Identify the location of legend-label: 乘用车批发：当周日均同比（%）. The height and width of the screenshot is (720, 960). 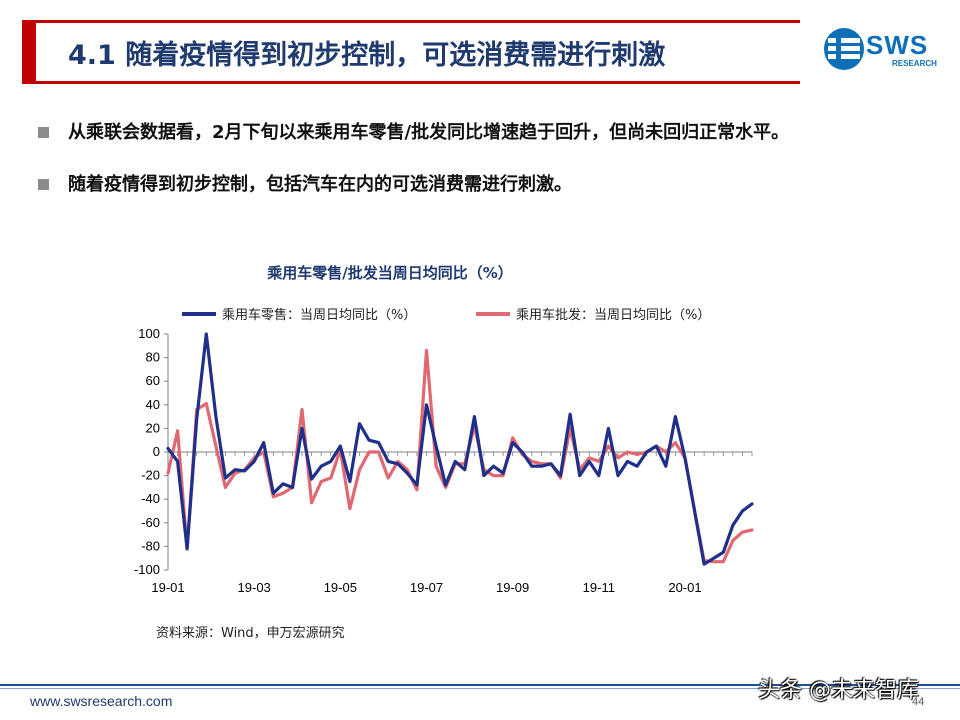
(613, 315).